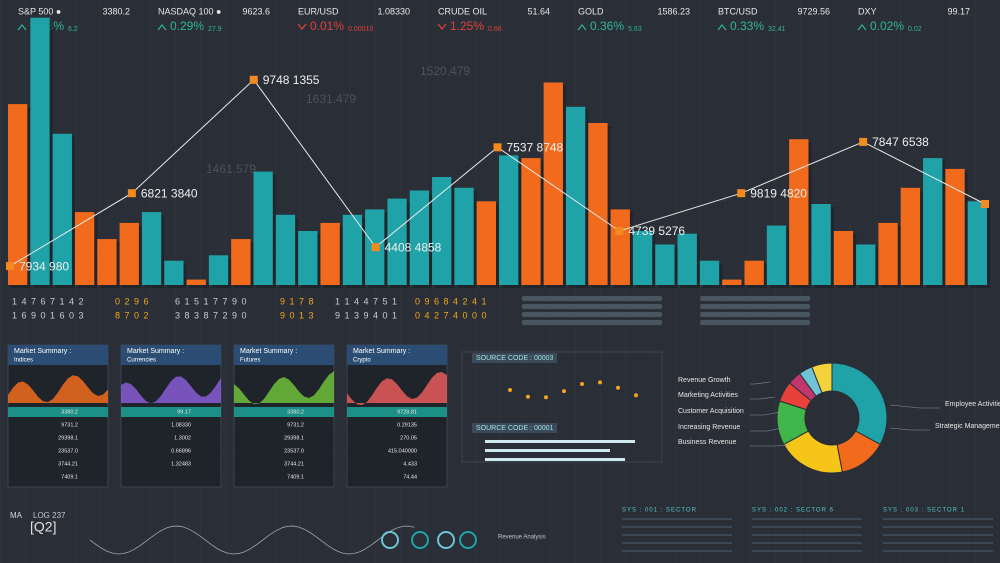 Image resolution: width=1000 pixels, height=563 pixels. I want to click on bottom-log: LOG 237, so click(49, 515).